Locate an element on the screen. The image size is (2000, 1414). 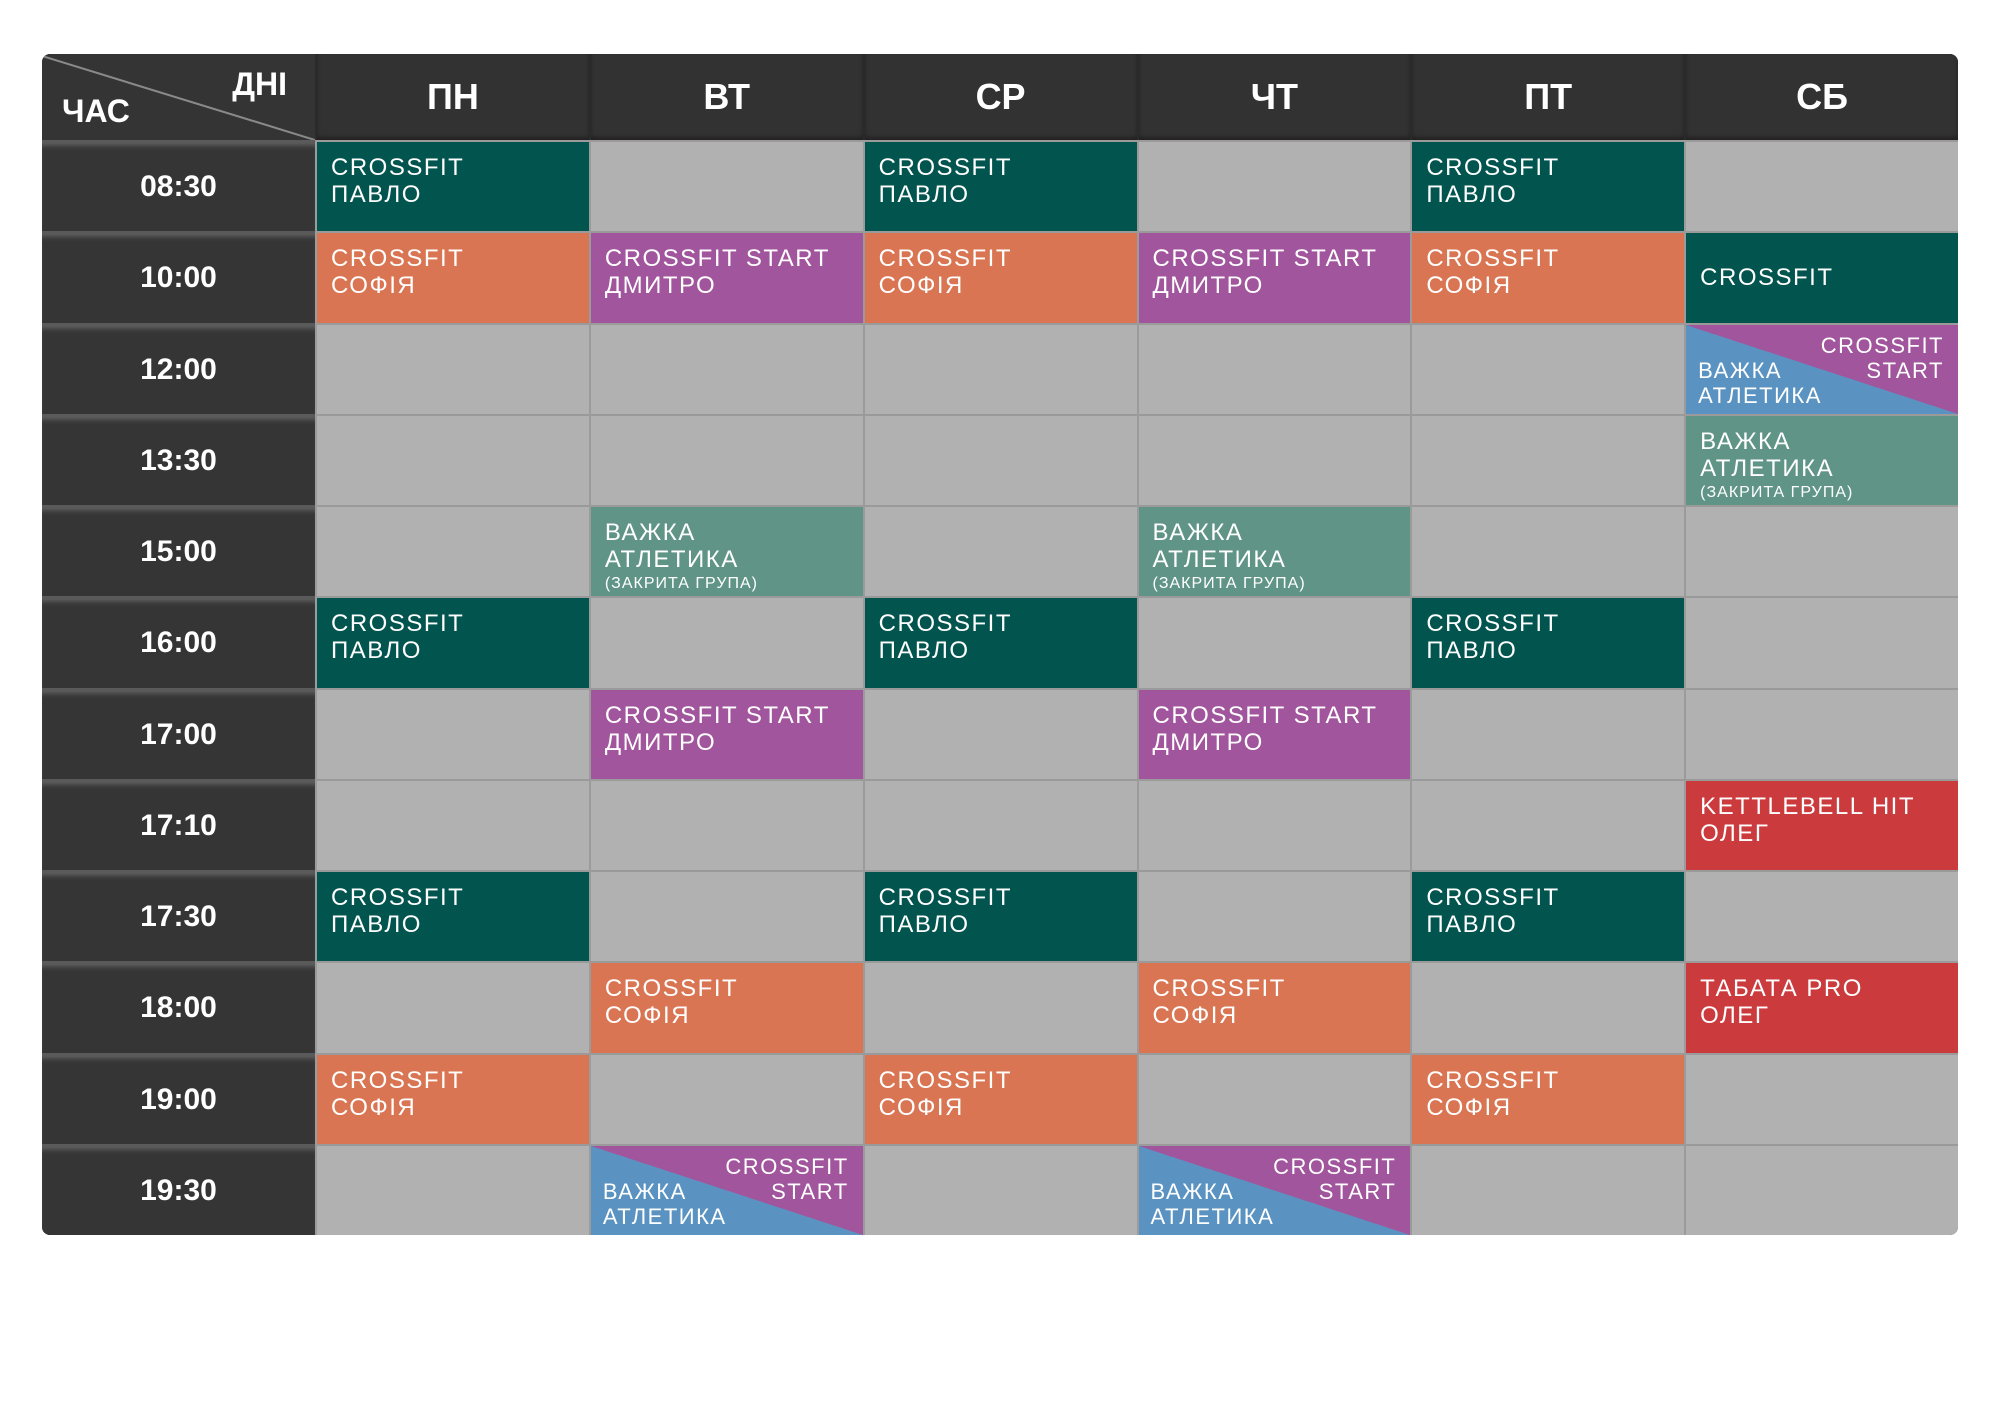
class-name: ТАБАТА PRO is located at coordinates (1781, 989).